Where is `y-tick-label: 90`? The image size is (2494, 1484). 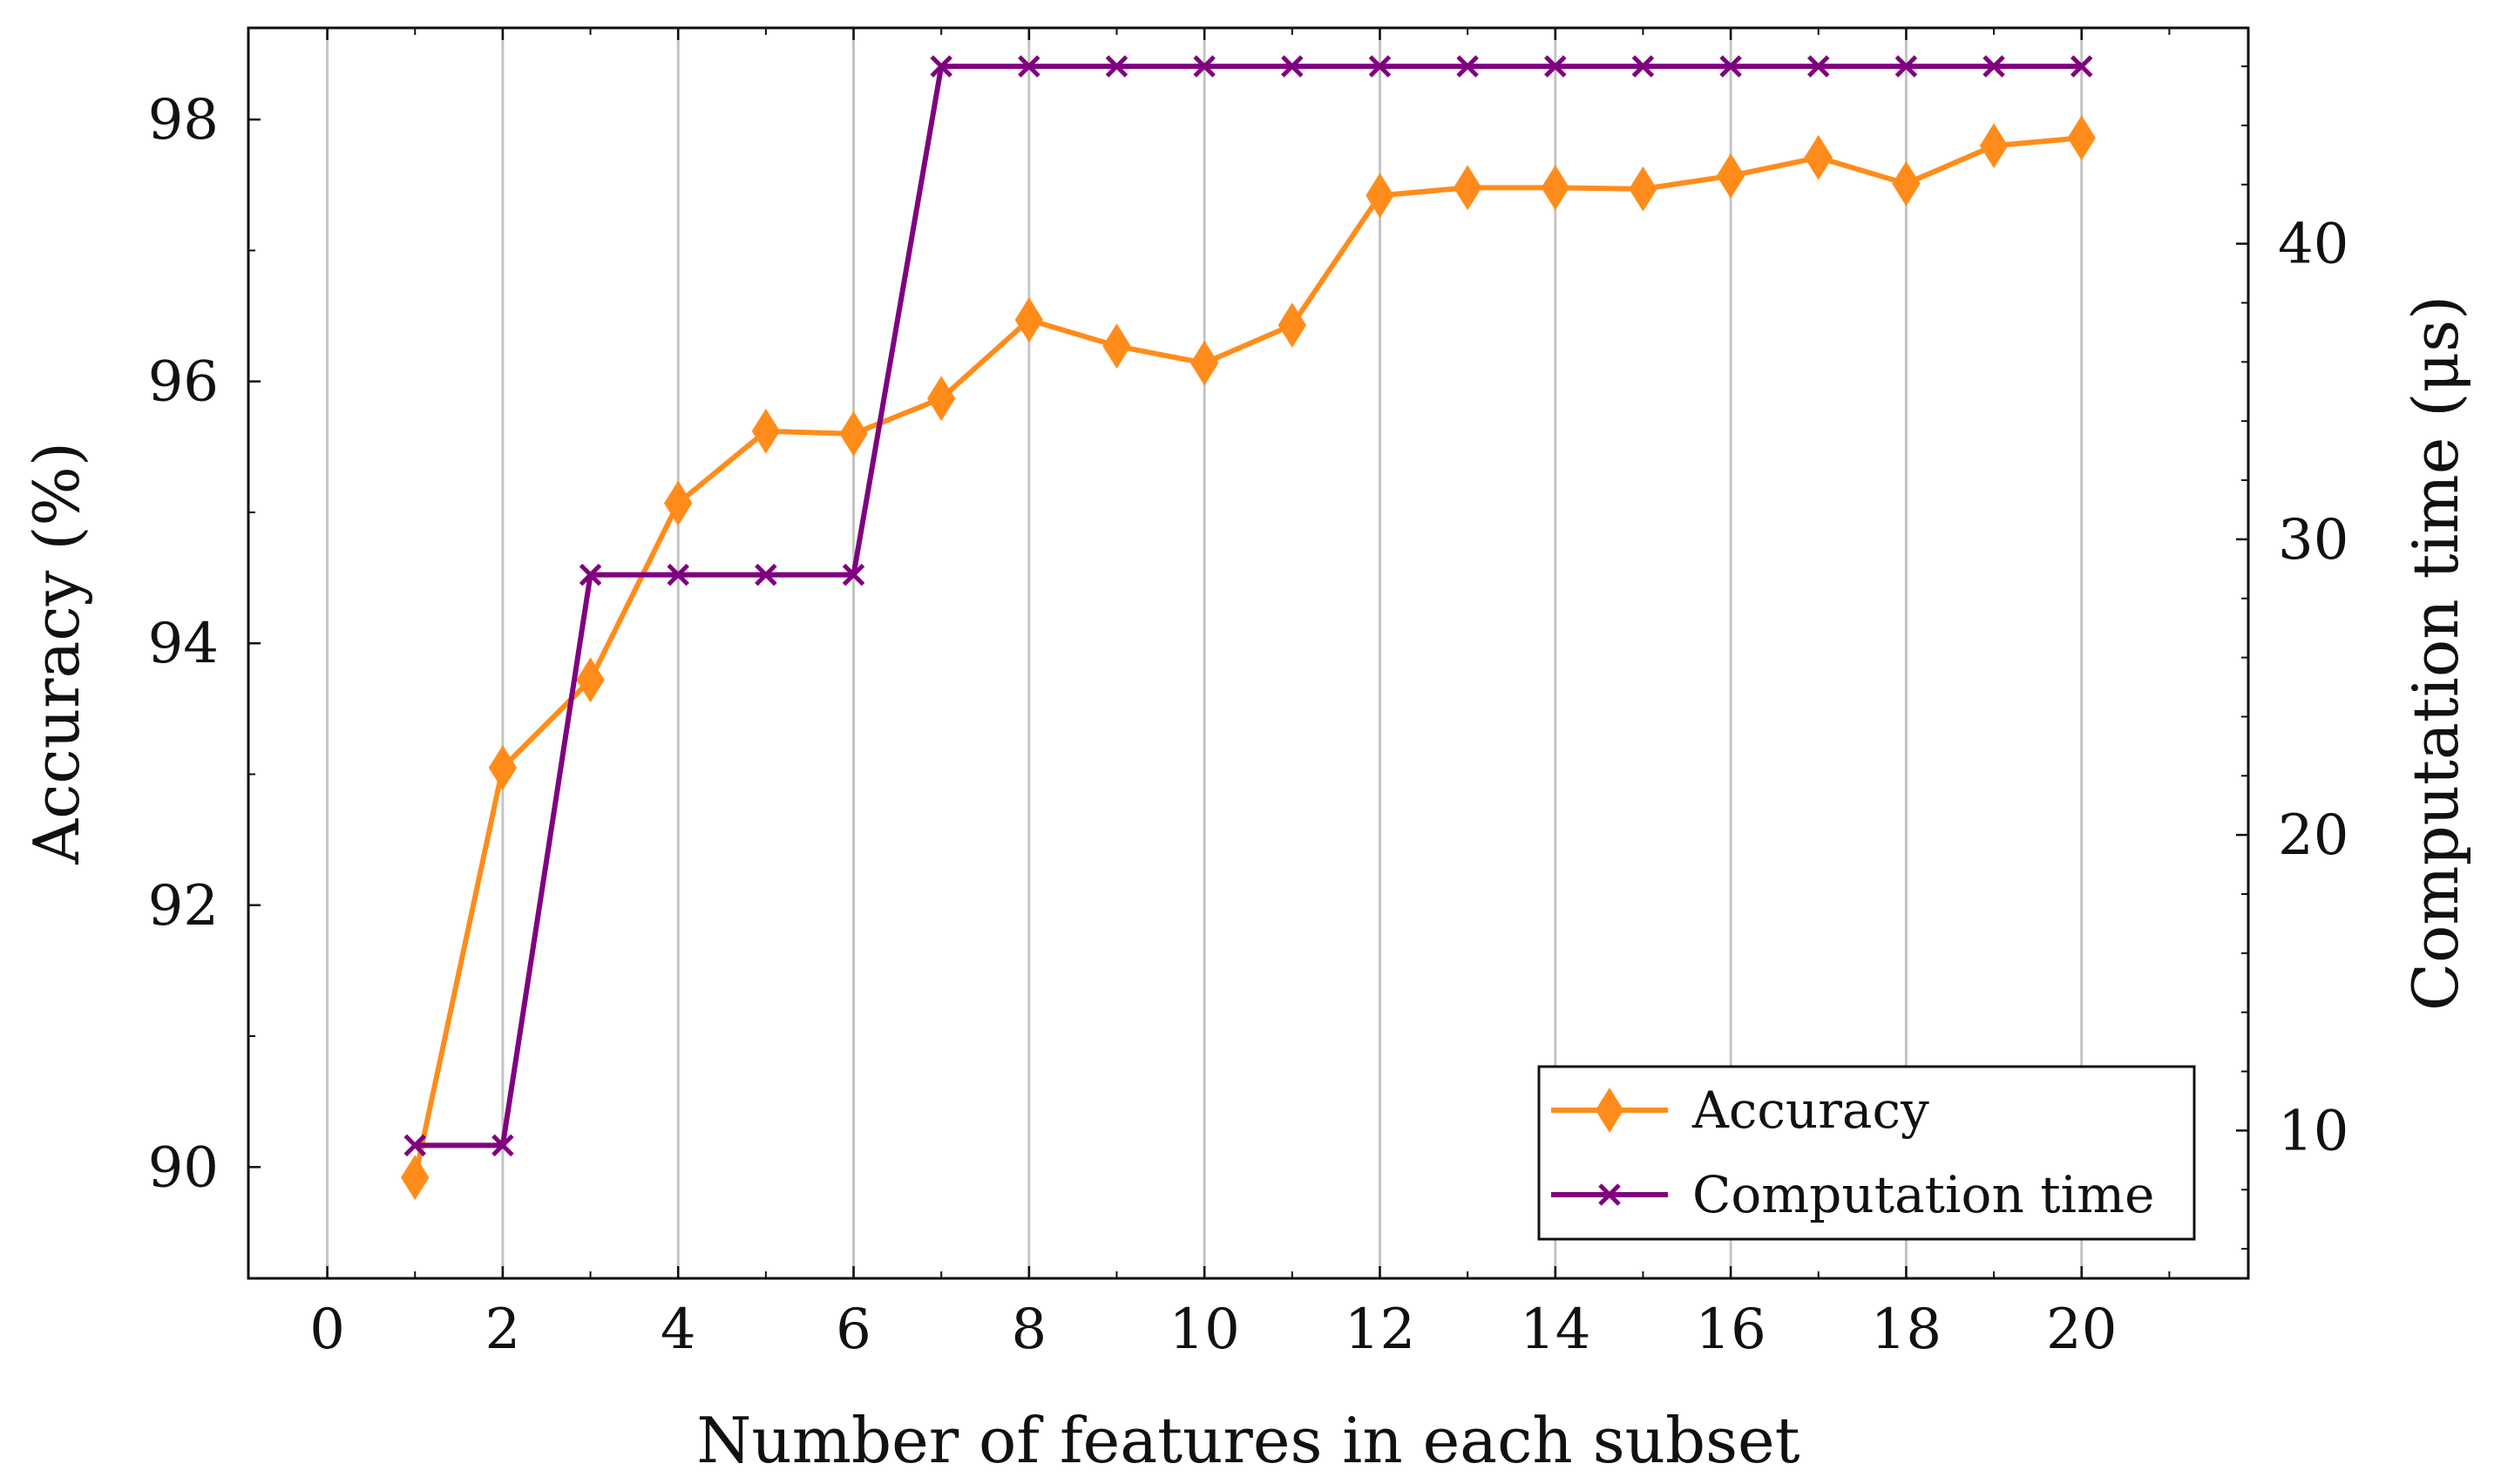
y-tick-label: 90 is located at coordinates (184, 1167).